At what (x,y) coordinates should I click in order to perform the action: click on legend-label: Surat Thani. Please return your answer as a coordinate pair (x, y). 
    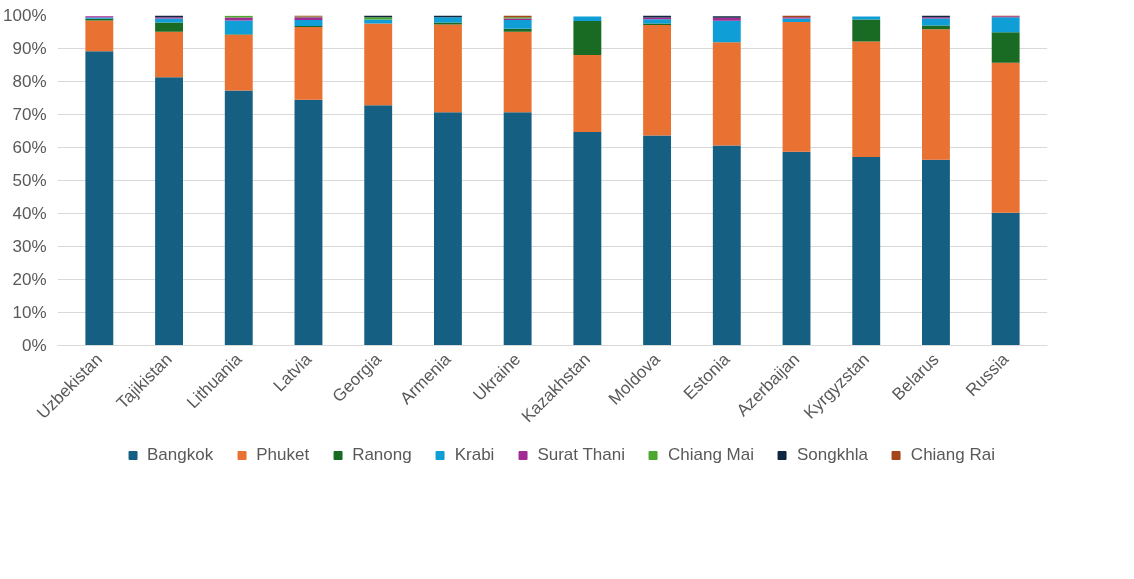
    Looking at the image, I should click on (581, 455).